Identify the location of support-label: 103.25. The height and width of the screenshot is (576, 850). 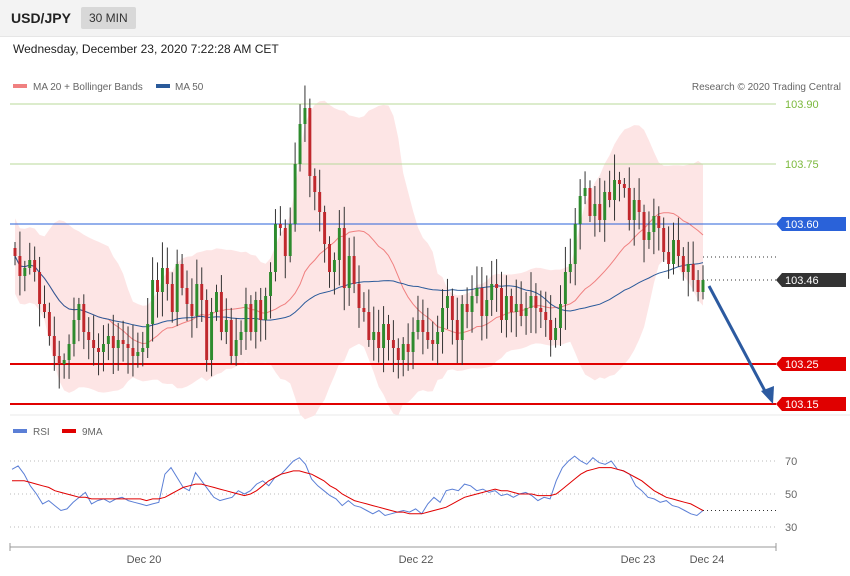
(802, 365).